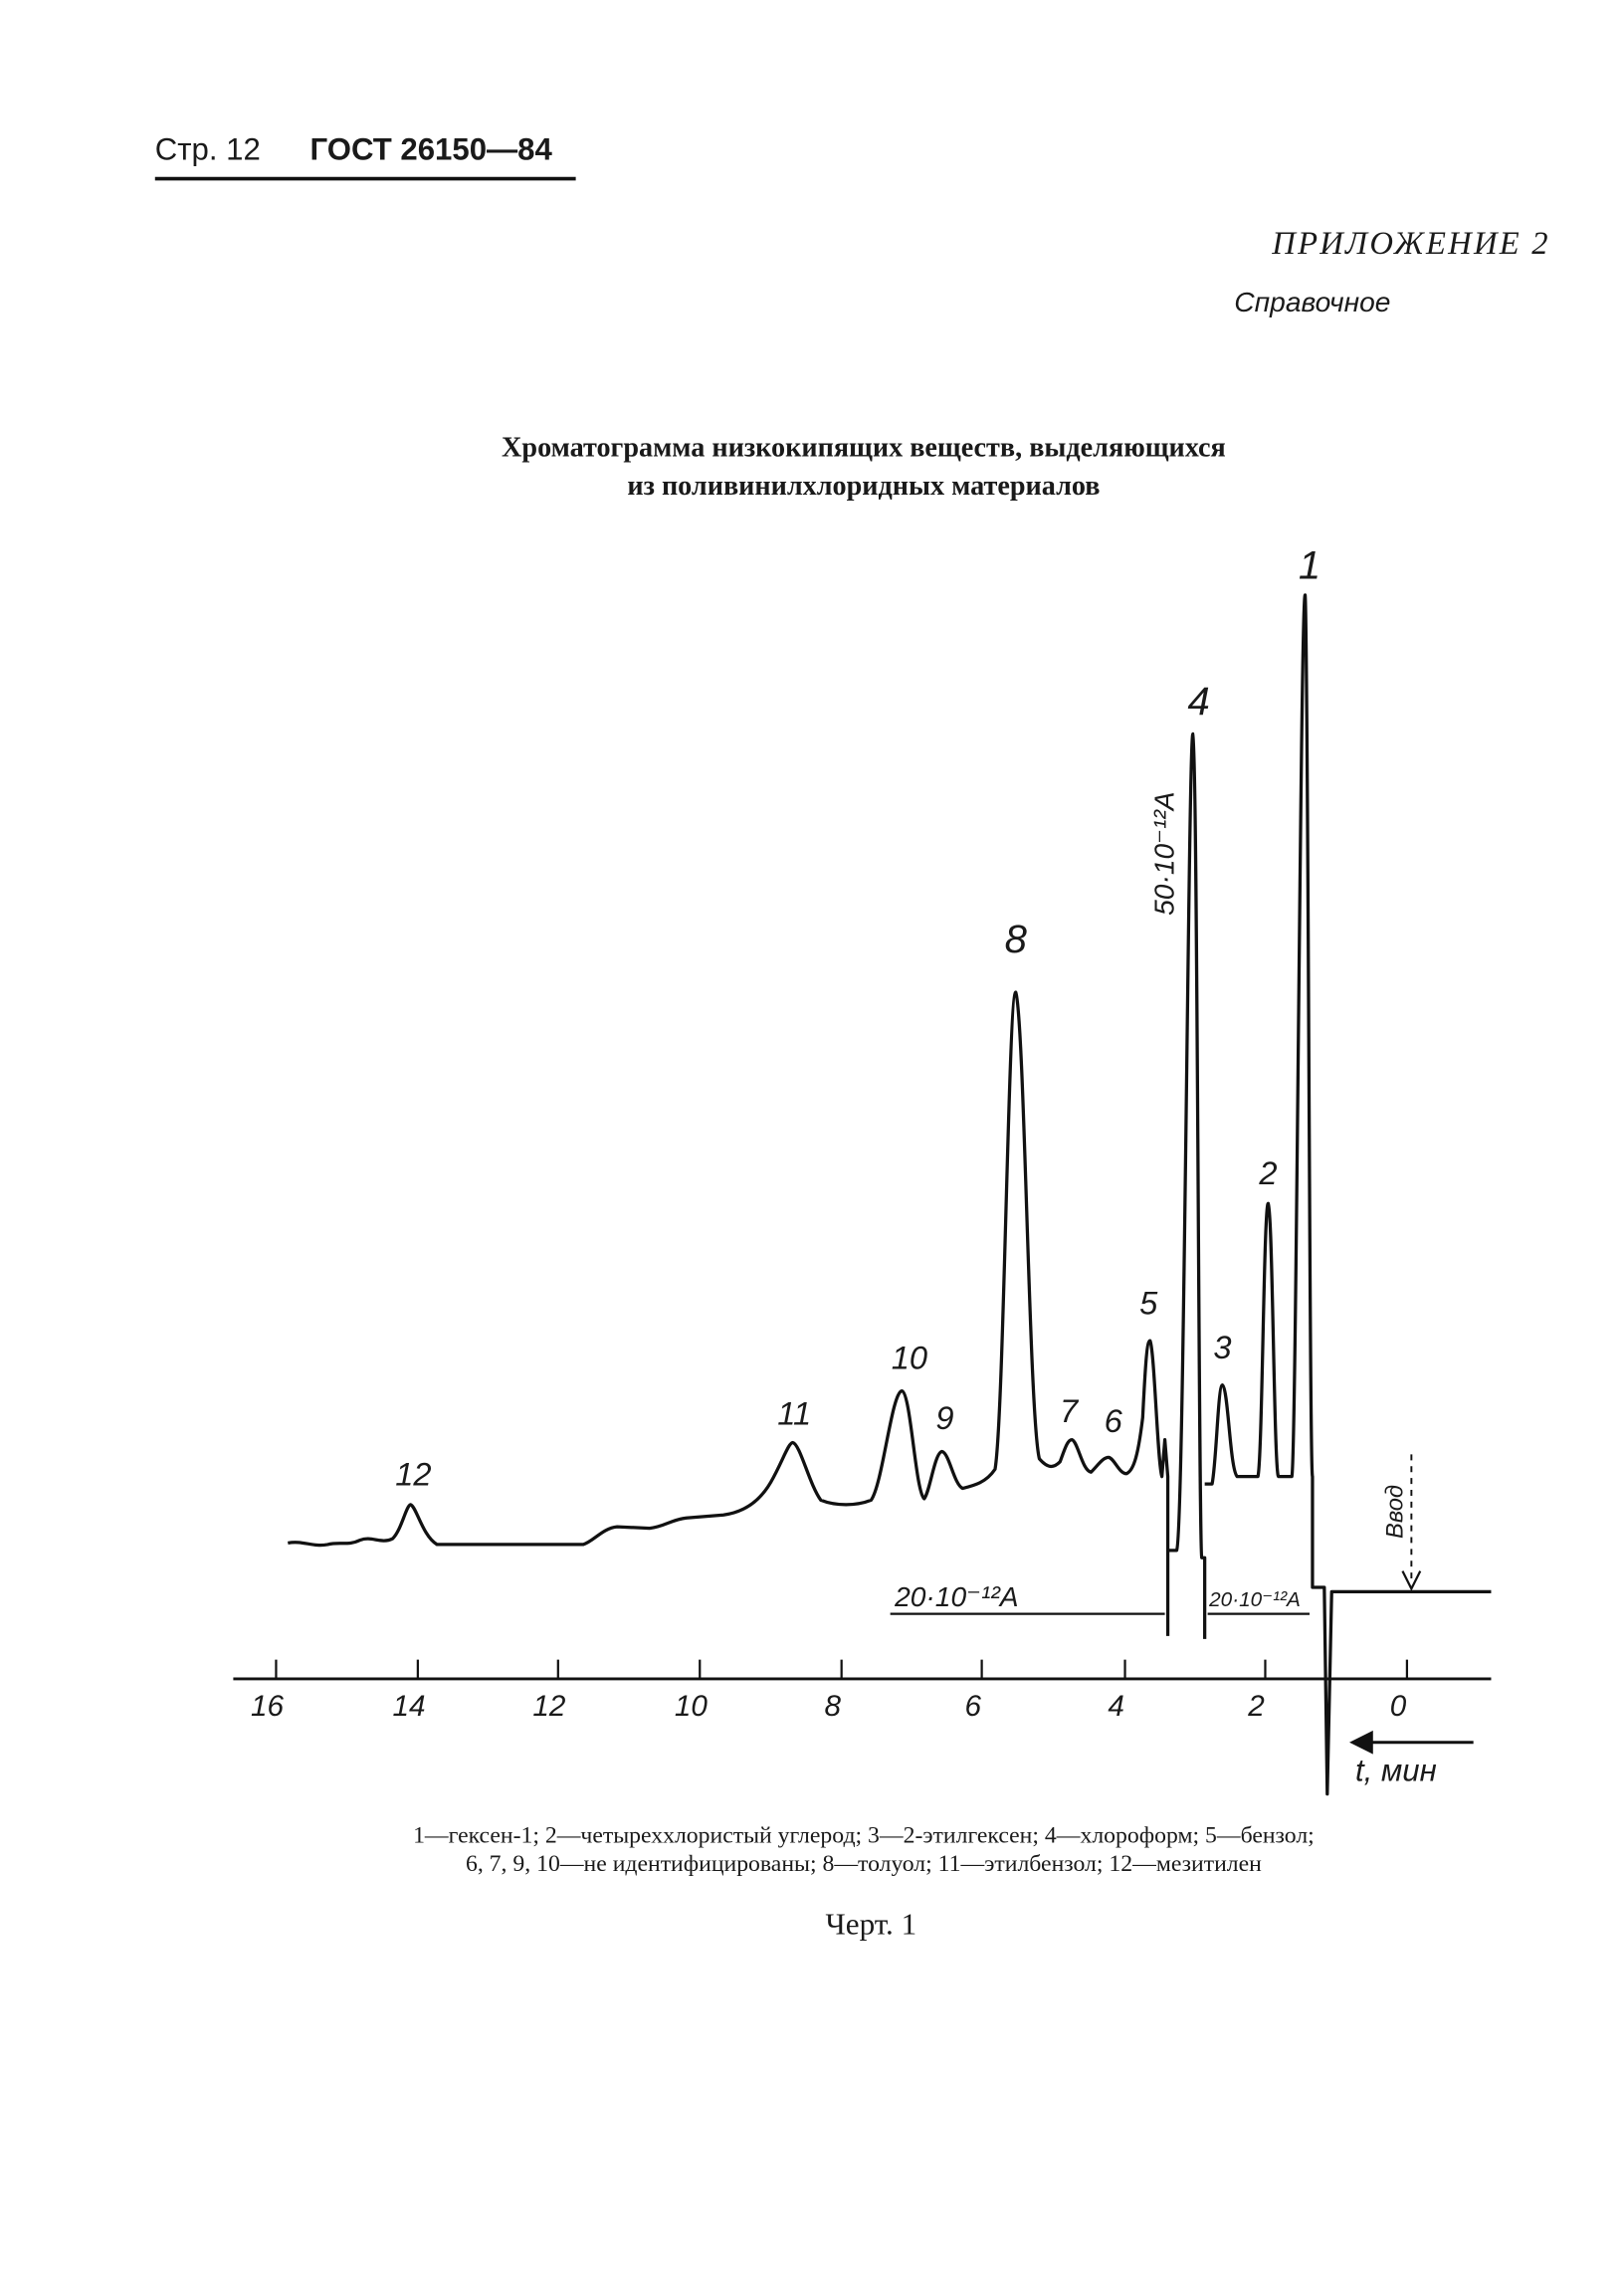 This screenshot has width=1624, height=2285. I want to click on scale-label: 50·10⁻¹²A, so click(1163, 853).